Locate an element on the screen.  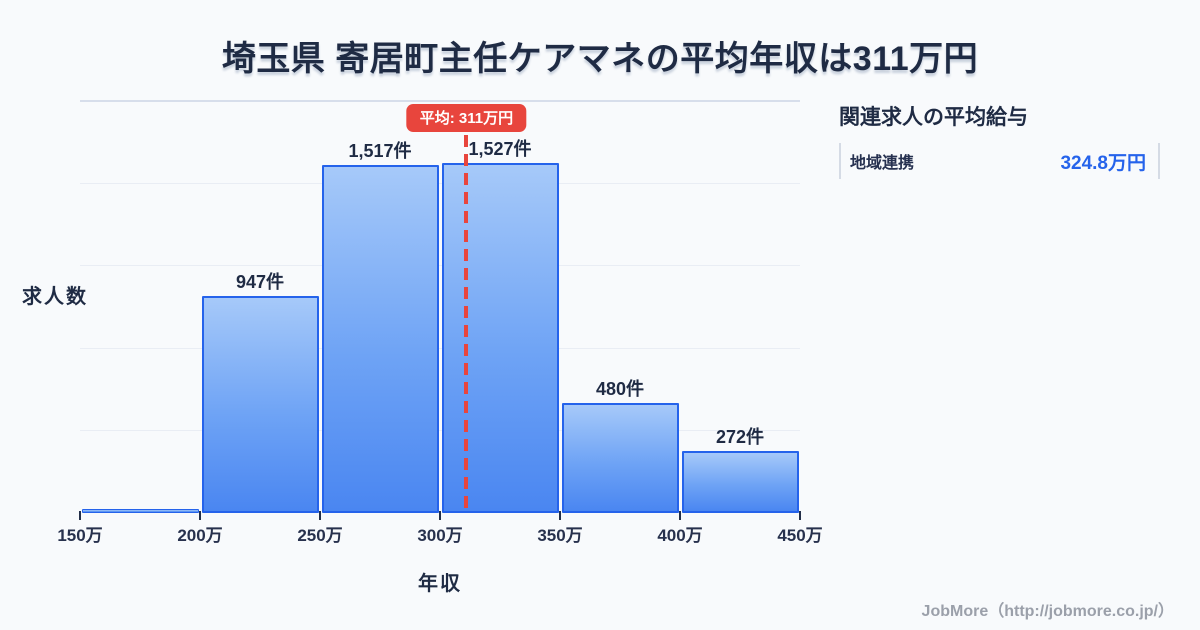
salary-row-label: 地域連携 is located at coordinates (882, 163).